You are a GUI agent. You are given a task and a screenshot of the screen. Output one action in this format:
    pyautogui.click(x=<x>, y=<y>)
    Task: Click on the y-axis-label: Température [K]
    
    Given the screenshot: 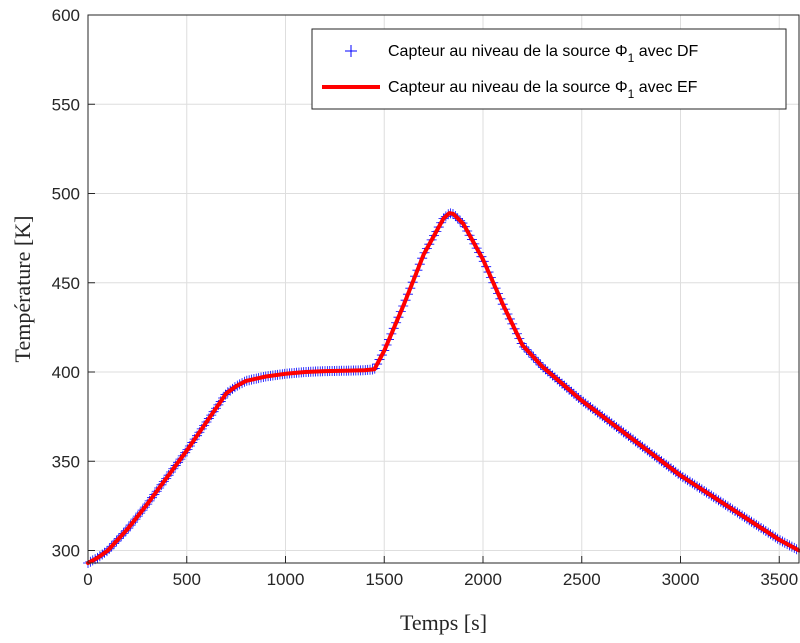 What is the action you would take?
    pyautogui.click(x=22, y=289)
    